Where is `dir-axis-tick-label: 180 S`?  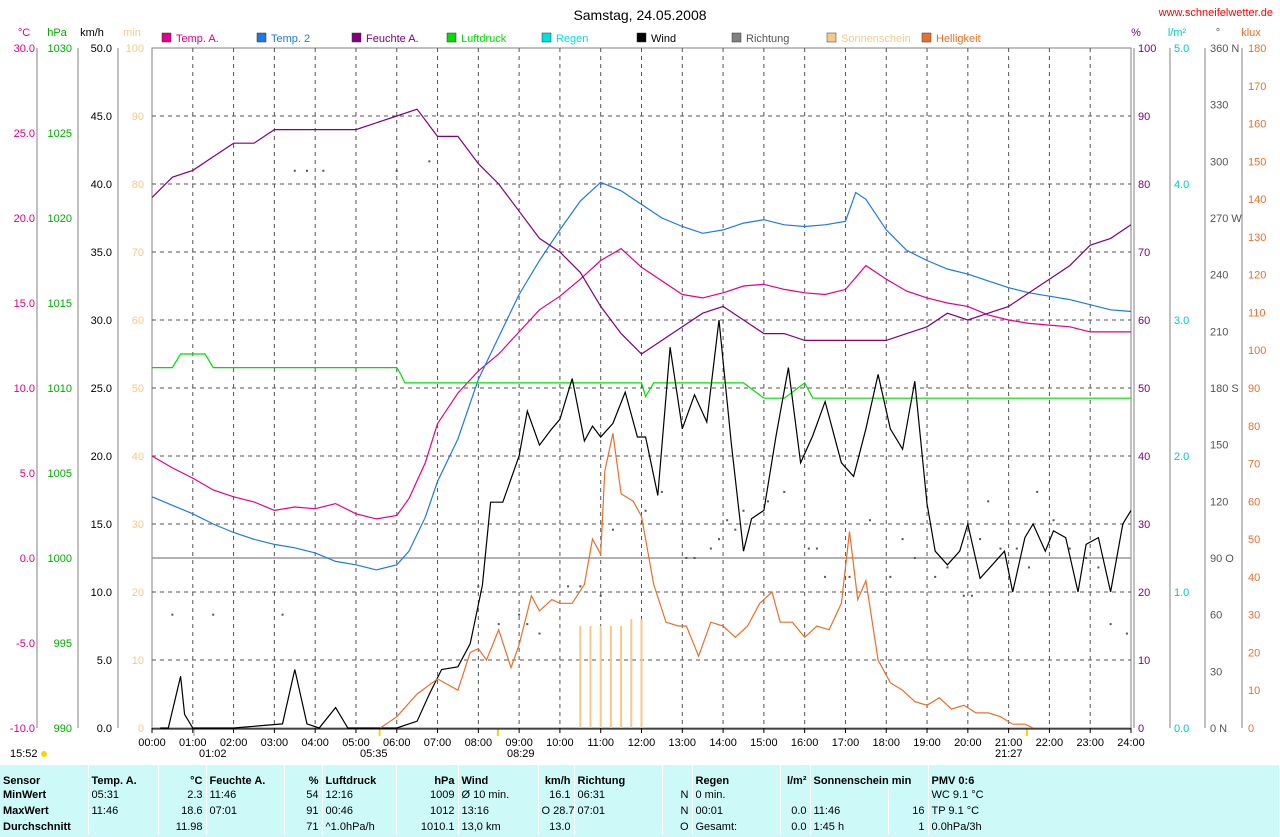 dir-axis-tick-label: 180 S is located at coordinates (1224, 389).